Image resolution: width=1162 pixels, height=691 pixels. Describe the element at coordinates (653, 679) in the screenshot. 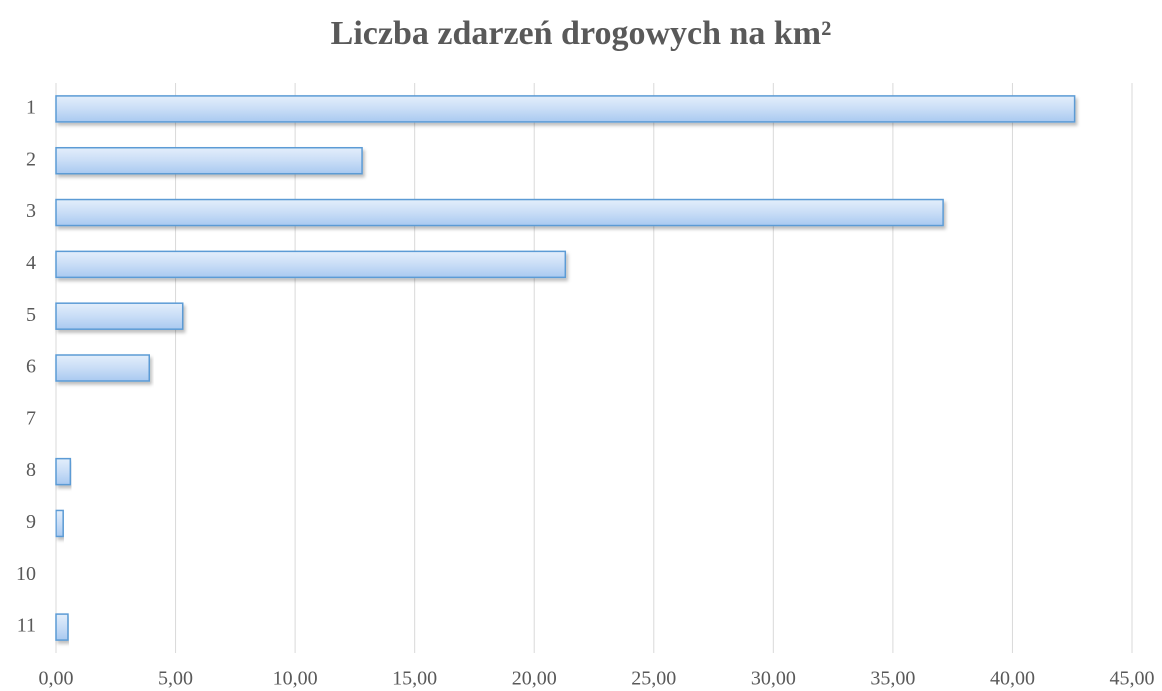

I see `x-tick-label: 25,00` at that location.